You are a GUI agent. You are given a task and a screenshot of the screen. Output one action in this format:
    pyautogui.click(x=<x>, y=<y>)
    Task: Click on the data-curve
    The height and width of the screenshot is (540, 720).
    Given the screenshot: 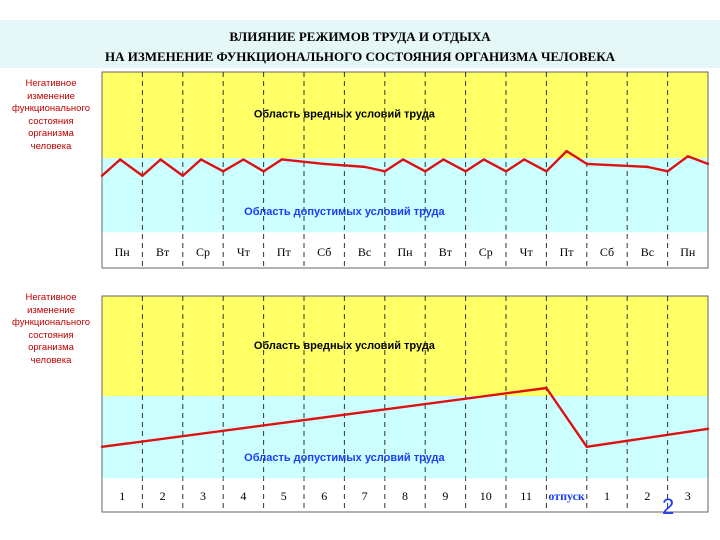 What is the action you would take?
    pyautogui.click(x=405, y=417)
    